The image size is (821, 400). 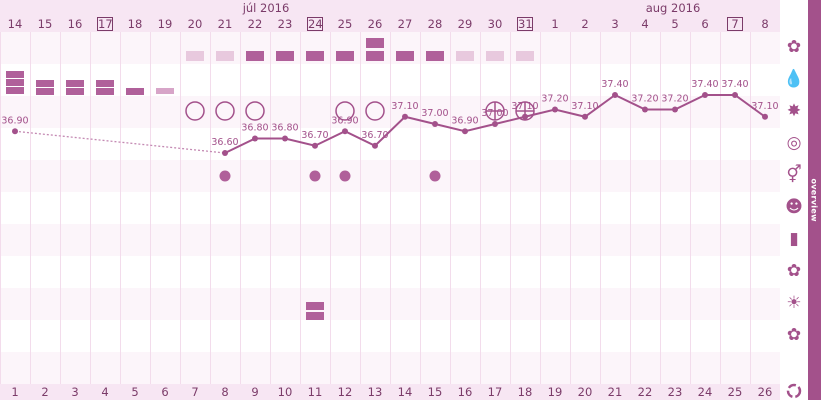 I want to click on calendar-day-label: 24, so click(x=315, y=24).